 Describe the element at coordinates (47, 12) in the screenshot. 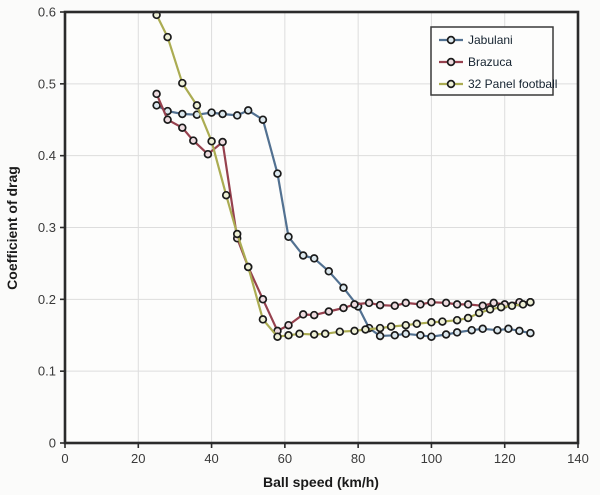

I see `y-tick-label: 0.6` at that location.